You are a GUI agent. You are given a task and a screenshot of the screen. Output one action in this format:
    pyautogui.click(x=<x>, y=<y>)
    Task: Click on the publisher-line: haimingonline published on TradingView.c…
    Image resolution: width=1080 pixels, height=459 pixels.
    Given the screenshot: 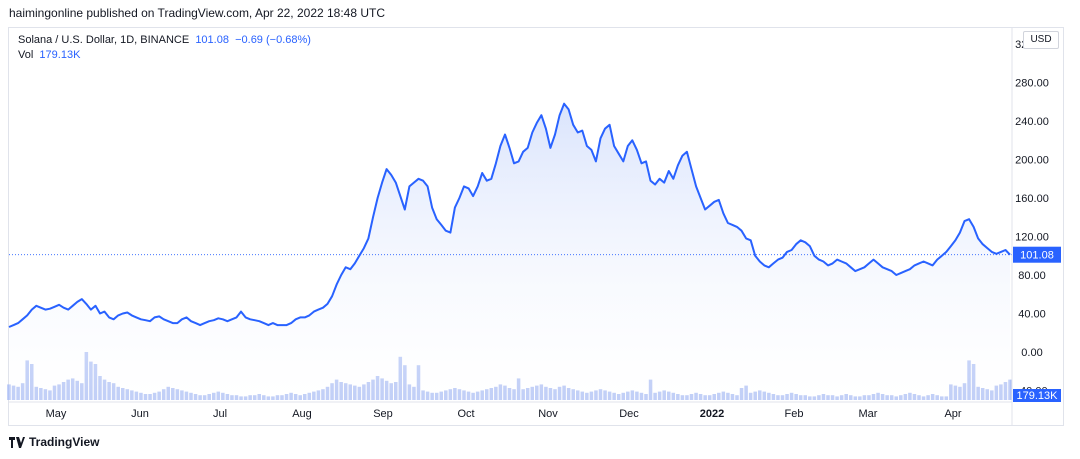 What is the action you would take?
    pyautogui.click(x=197, y=13)
    